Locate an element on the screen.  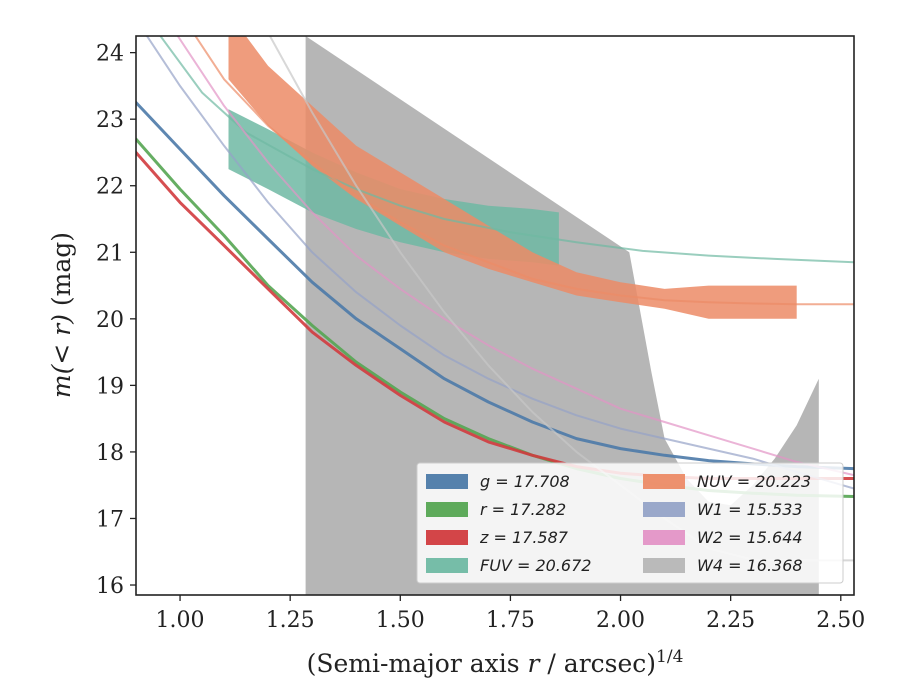
y-tick-label: 22 is located at coordinates (110, 187).